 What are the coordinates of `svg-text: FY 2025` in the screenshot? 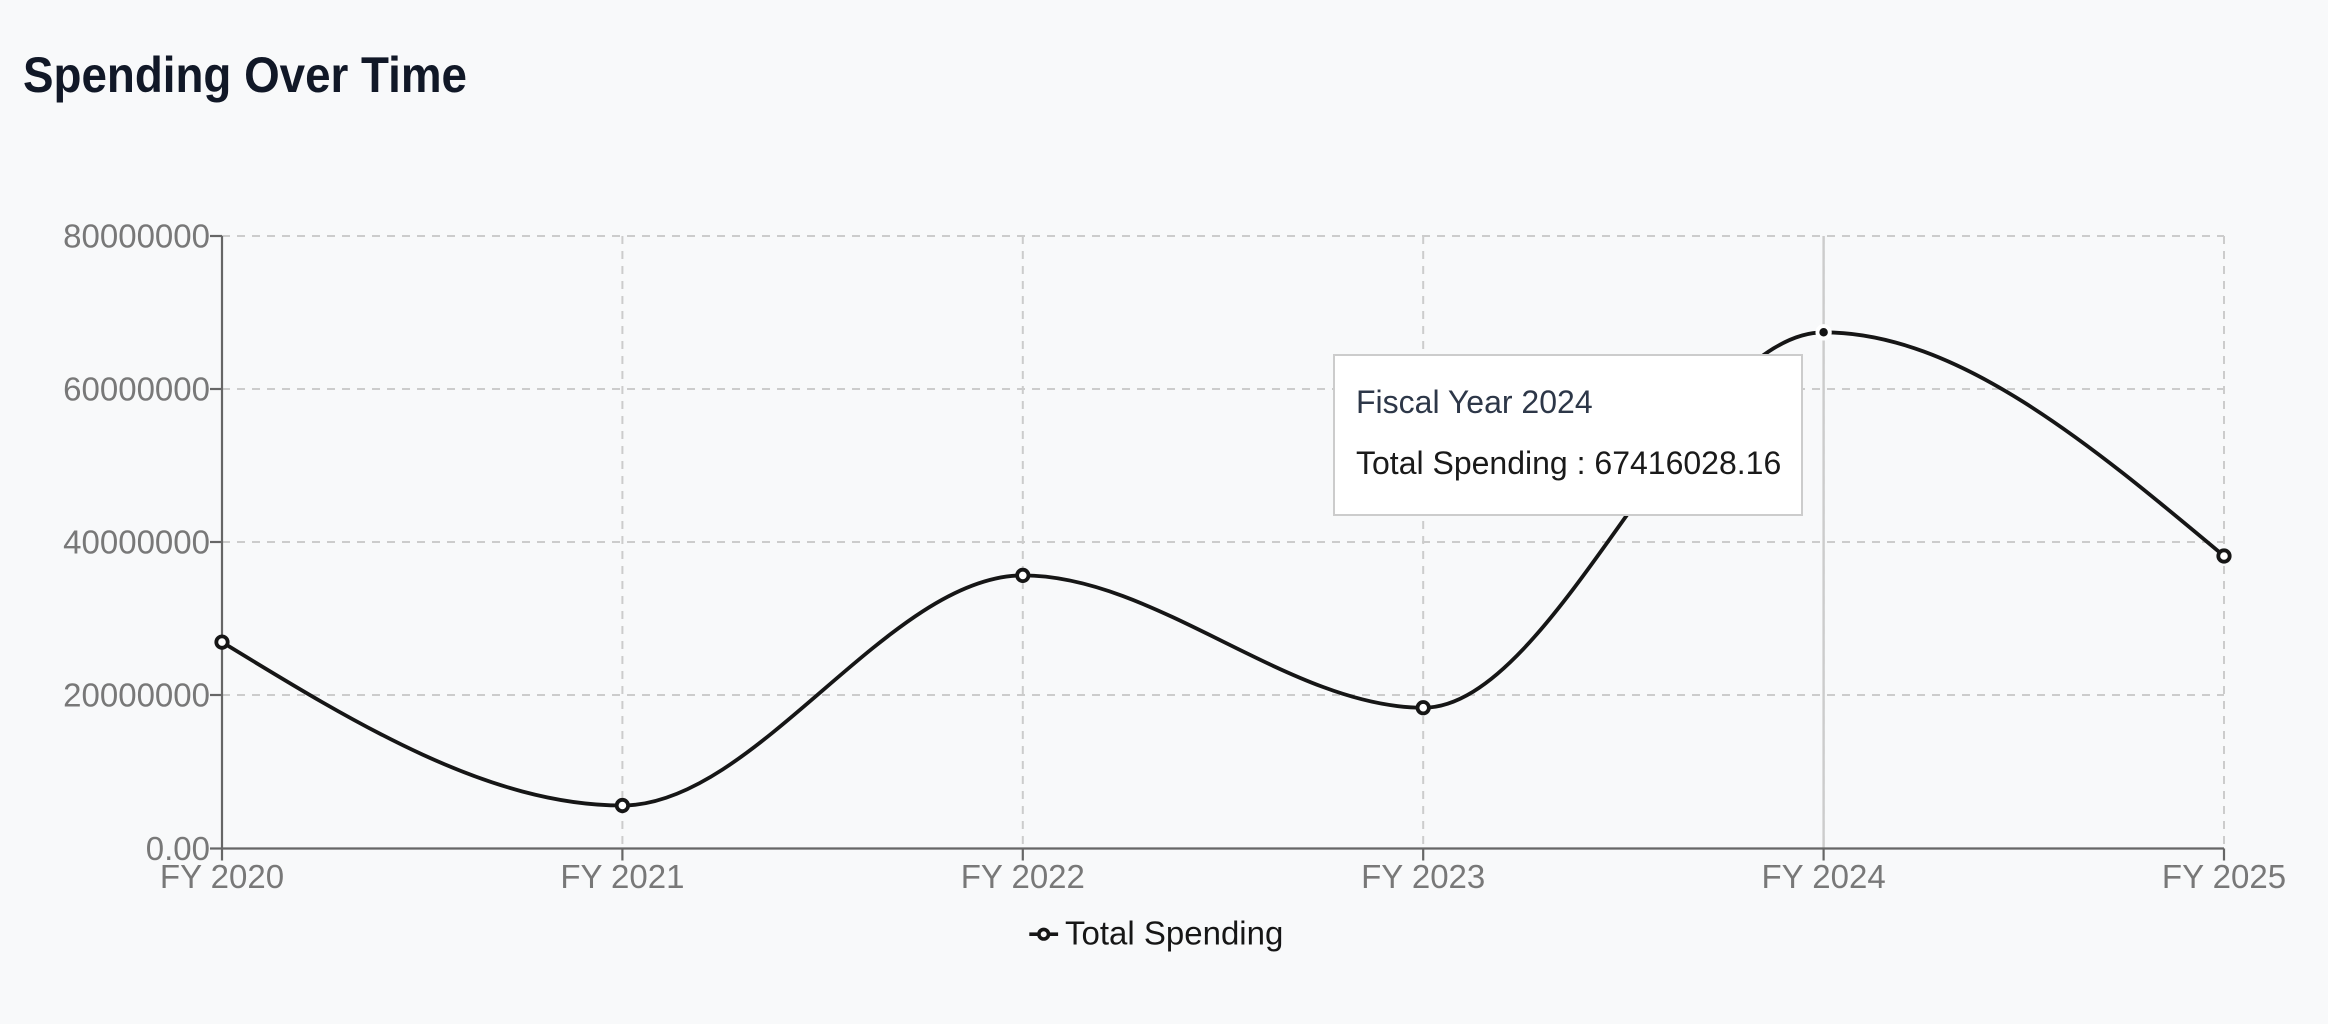 It's located at (2224, 876).